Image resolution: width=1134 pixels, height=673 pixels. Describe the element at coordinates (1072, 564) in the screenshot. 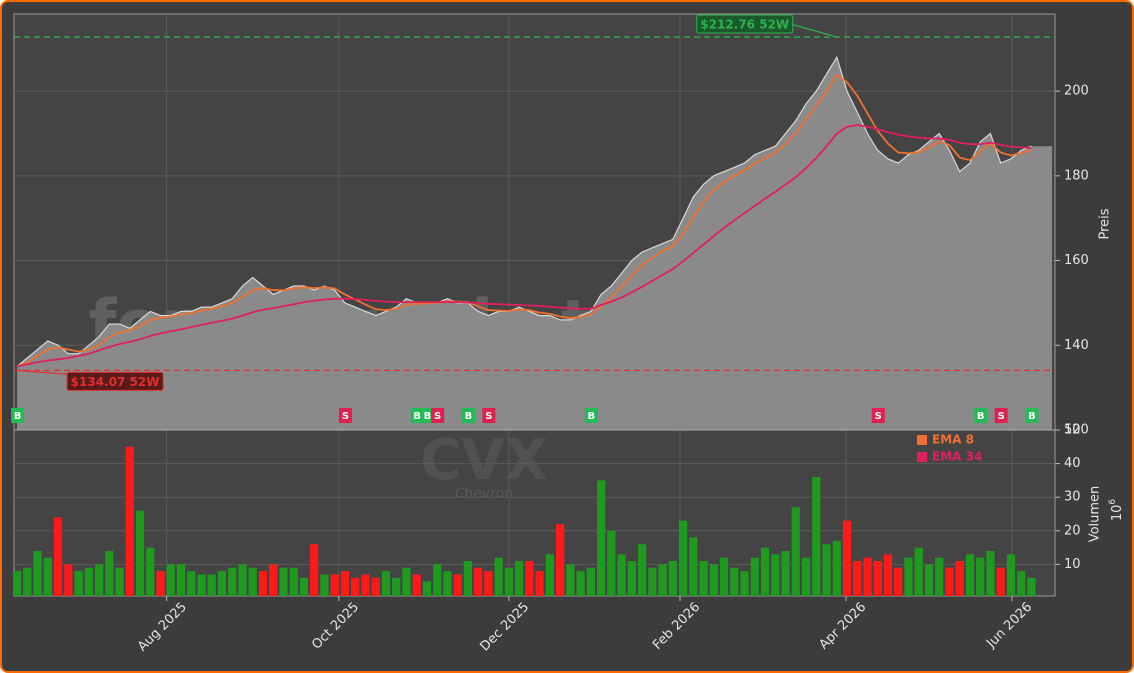

I see `y2-tick-label: 10` at that location.